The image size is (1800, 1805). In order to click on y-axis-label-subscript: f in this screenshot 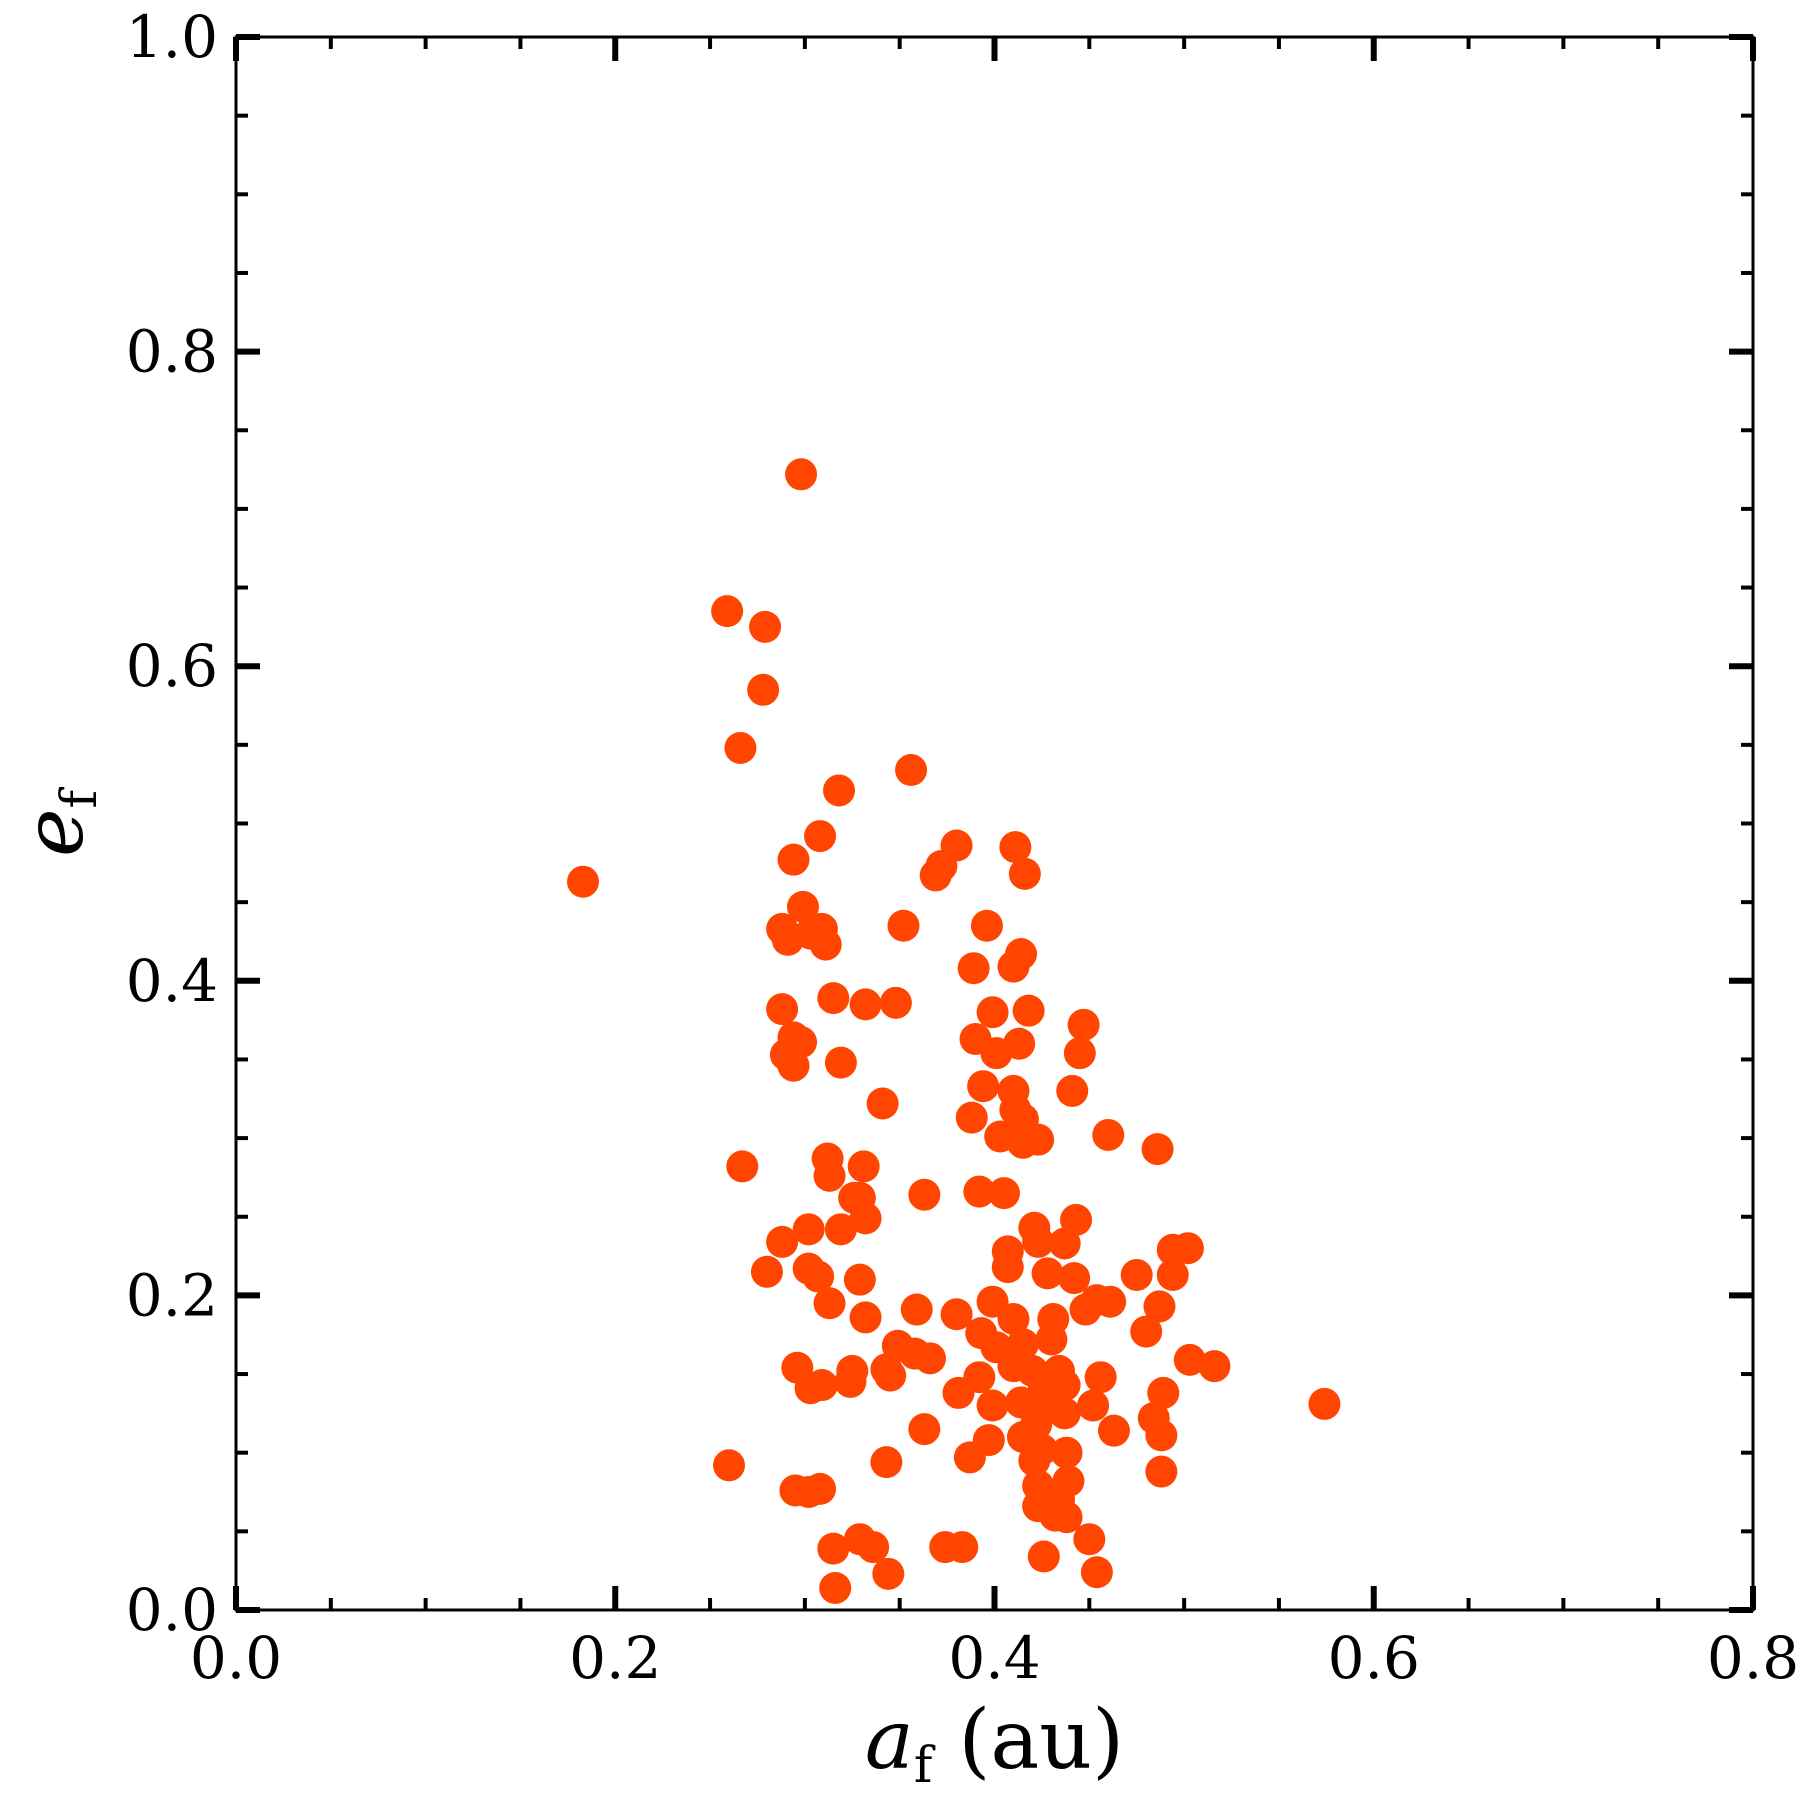, I will do `click(79, 797)`.